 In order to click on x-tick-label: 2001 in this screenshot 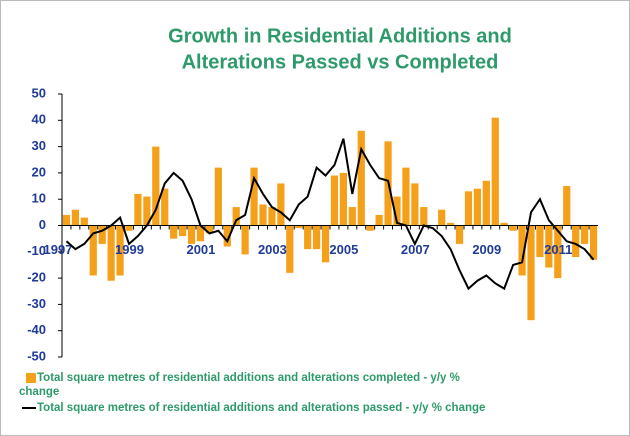, I will do `click(200, 249)`.